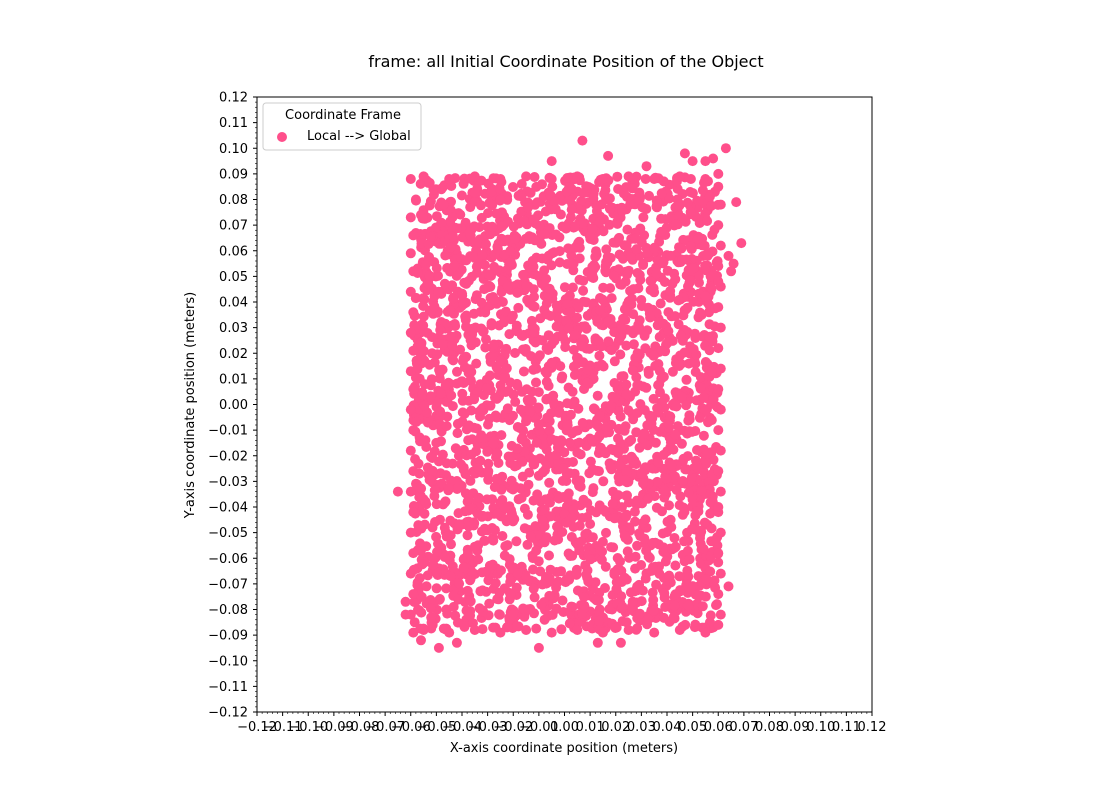 The image size is (1100, 804). Describe the element at coordinates (228, 636) in the screenshot. I see `y-tick-label: −0.09` at that location.